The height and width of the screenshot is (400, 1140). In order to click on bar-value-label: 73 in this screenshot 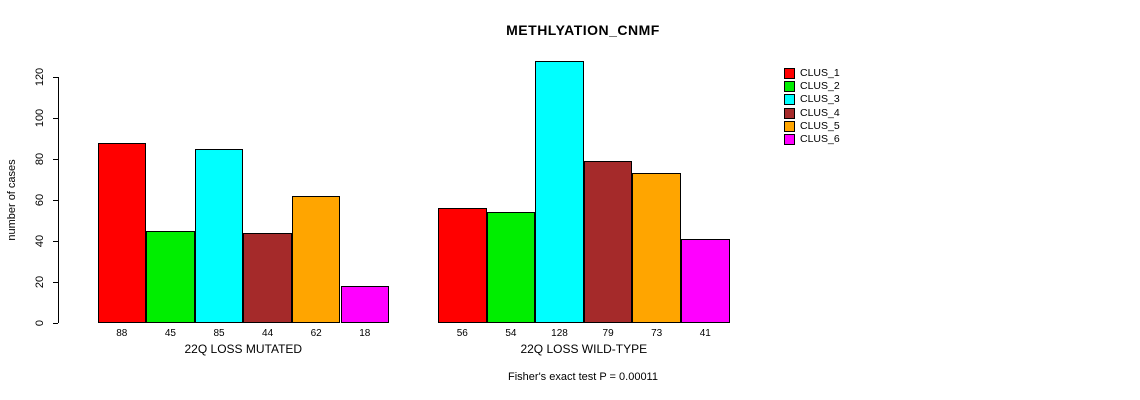, I will do `click(657, 333)`.